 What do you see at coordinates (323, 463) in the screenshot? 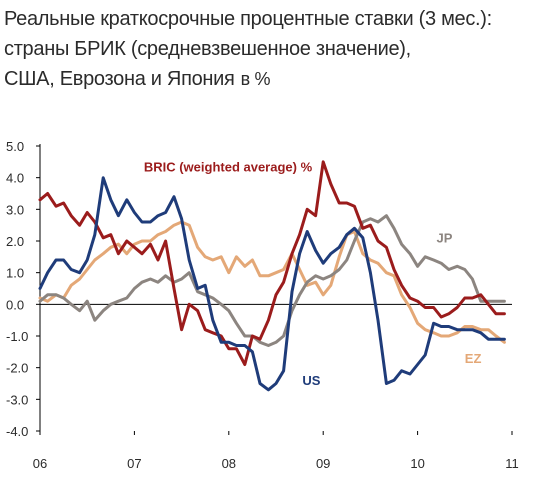
I see `x-tick-label: 09` at bounding box center [323, 463].